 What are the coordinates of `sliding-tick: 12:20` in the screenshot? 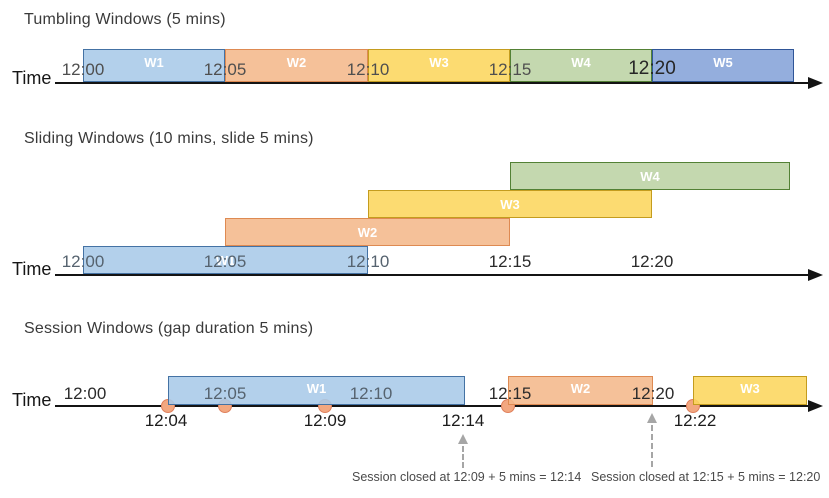 It's located at (652, 261).